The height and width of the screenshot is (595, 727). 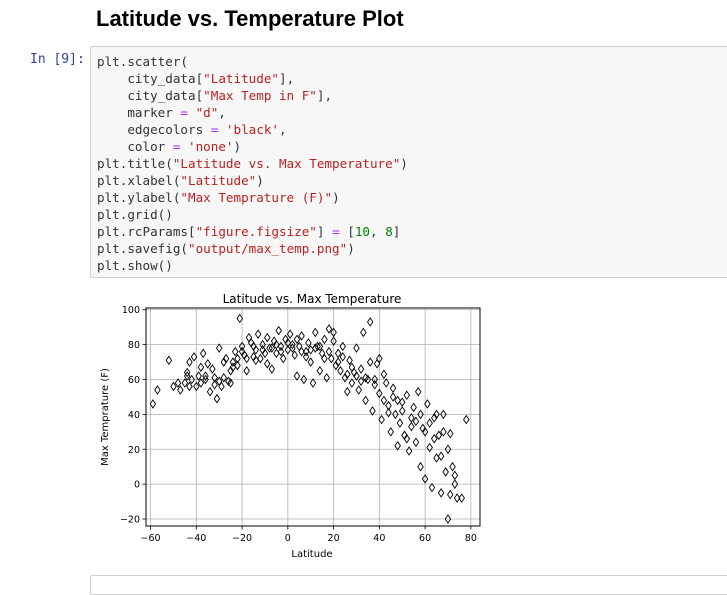 What do you see at coordinates (252, 146) in the screenshot?
I see `code-line: color = 'none')` at bounding box center [252, 146].